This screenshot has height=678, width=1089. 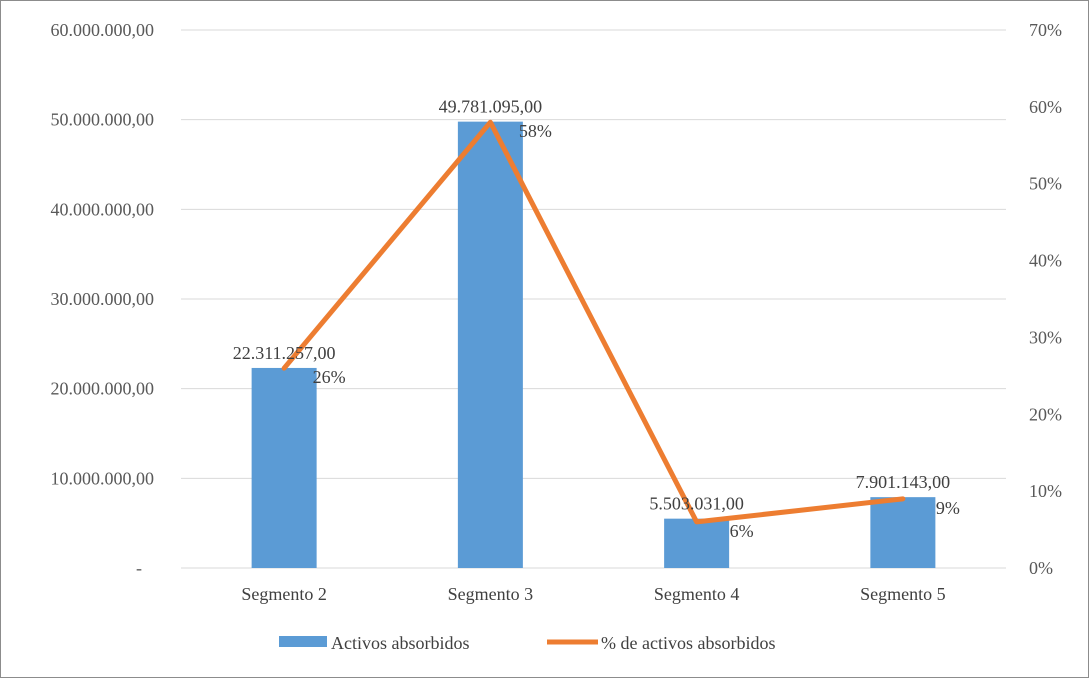 I want to click on legend-label-line: % de activos absorbidos, so click(x=688, y=643).